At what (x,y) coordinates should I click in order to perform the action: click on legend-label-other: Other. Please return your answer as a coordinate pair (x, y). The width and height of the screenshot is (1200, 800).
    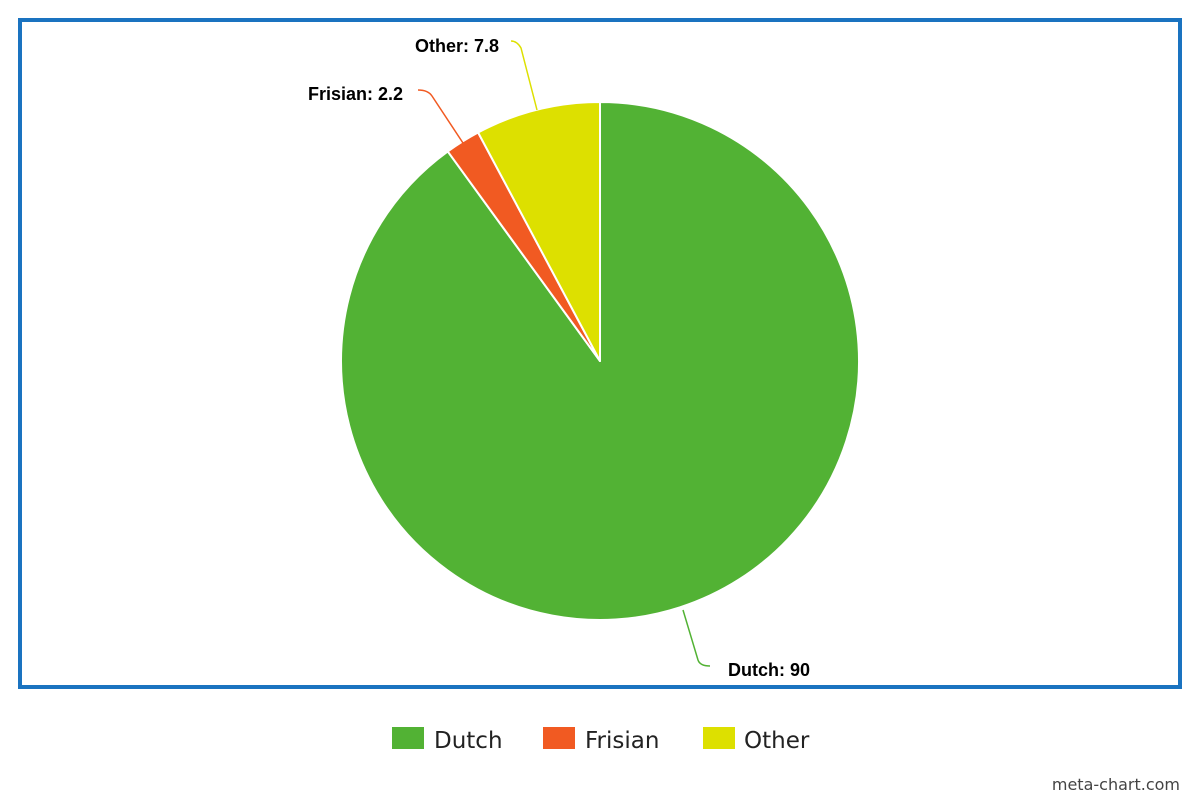
    Looking at the image, I should click on (777, 741).